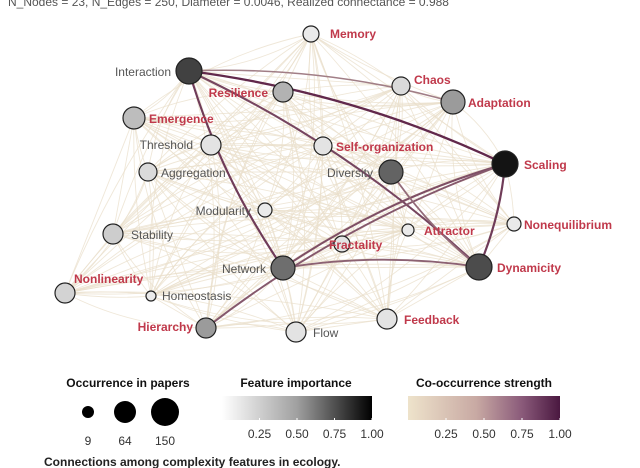 This screenshot has width=640, height=468. I want to click on legend-size-large-label: 150, so click(165, 441).